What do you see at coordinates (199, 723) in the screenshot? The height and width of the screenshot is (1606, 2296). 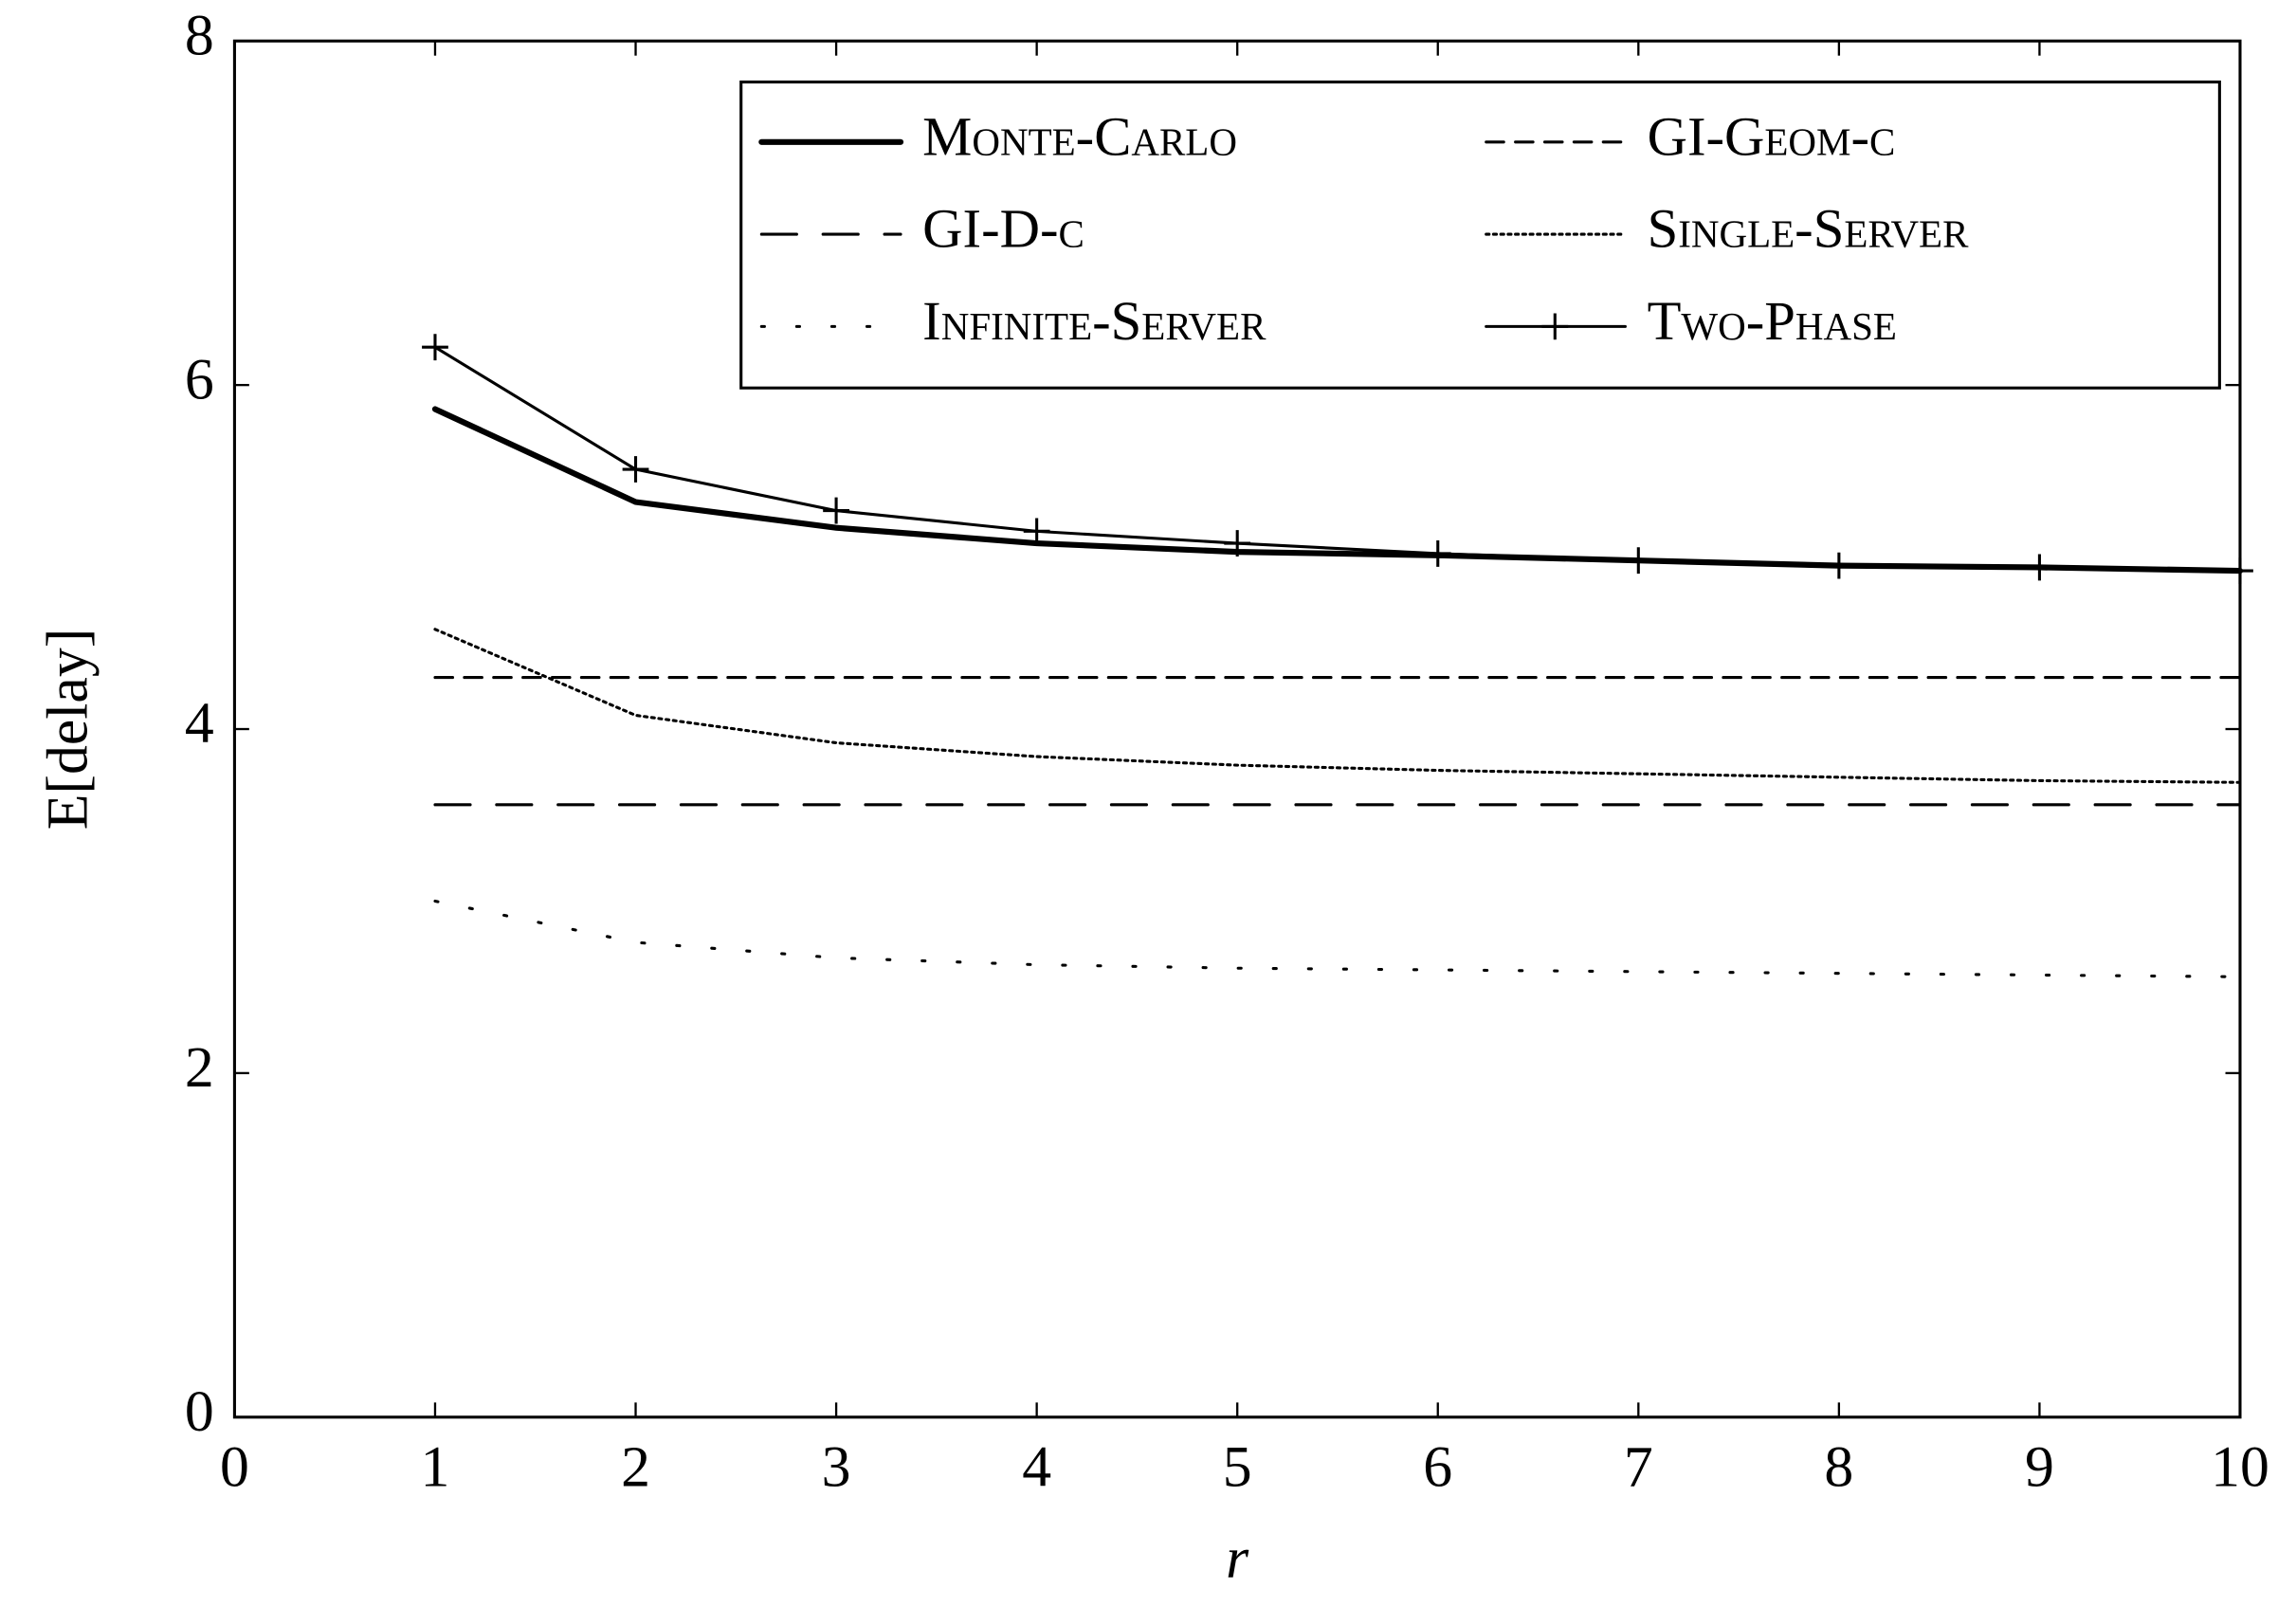 I see `y-tick-label: 4` at bounding box center [199, 723].